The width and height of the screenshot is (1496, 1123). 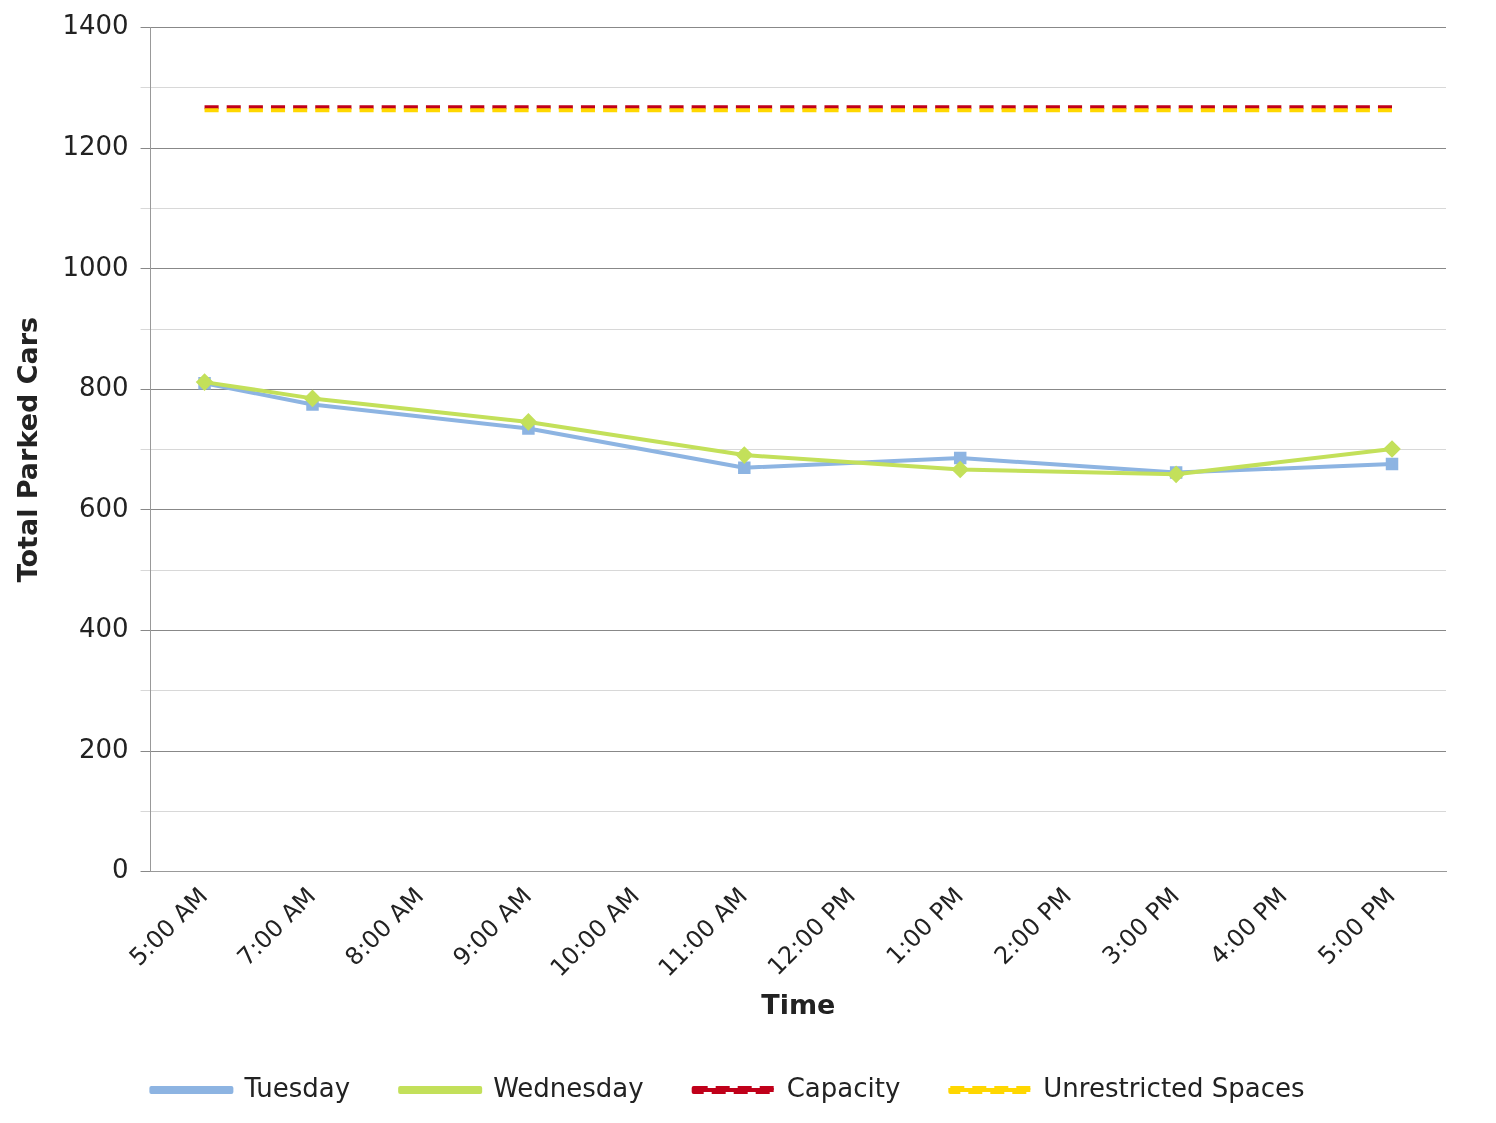 I want to click on y-tick-label: 1400, so click(x=95, y=25).